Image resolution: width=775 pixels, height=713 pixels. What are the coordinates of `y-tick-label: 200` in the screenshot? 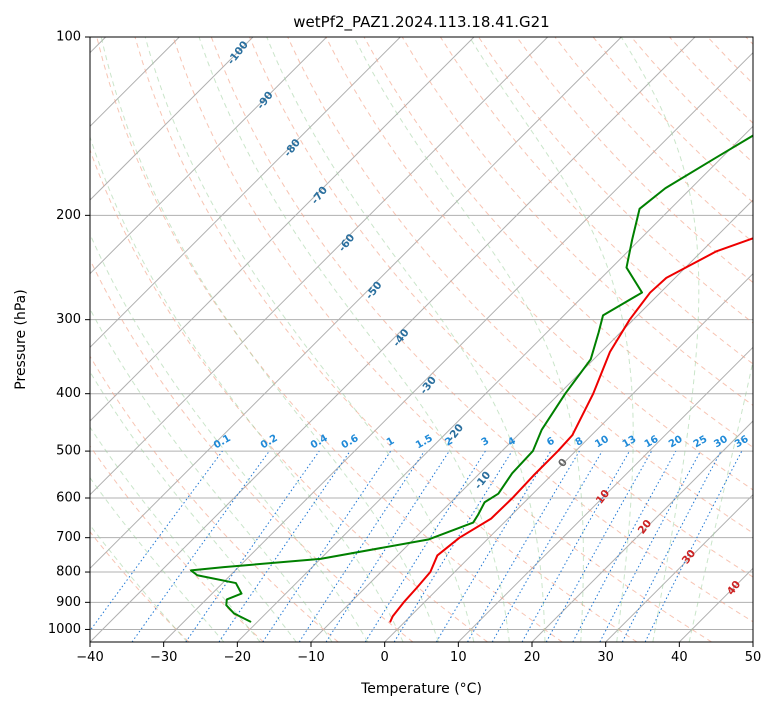 It's located at (68, 215).